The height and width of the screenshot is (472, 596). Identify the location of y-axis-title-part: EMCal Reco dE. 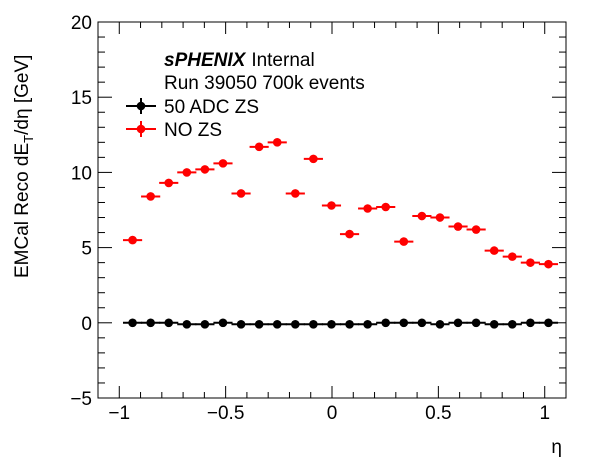
(22, 210).